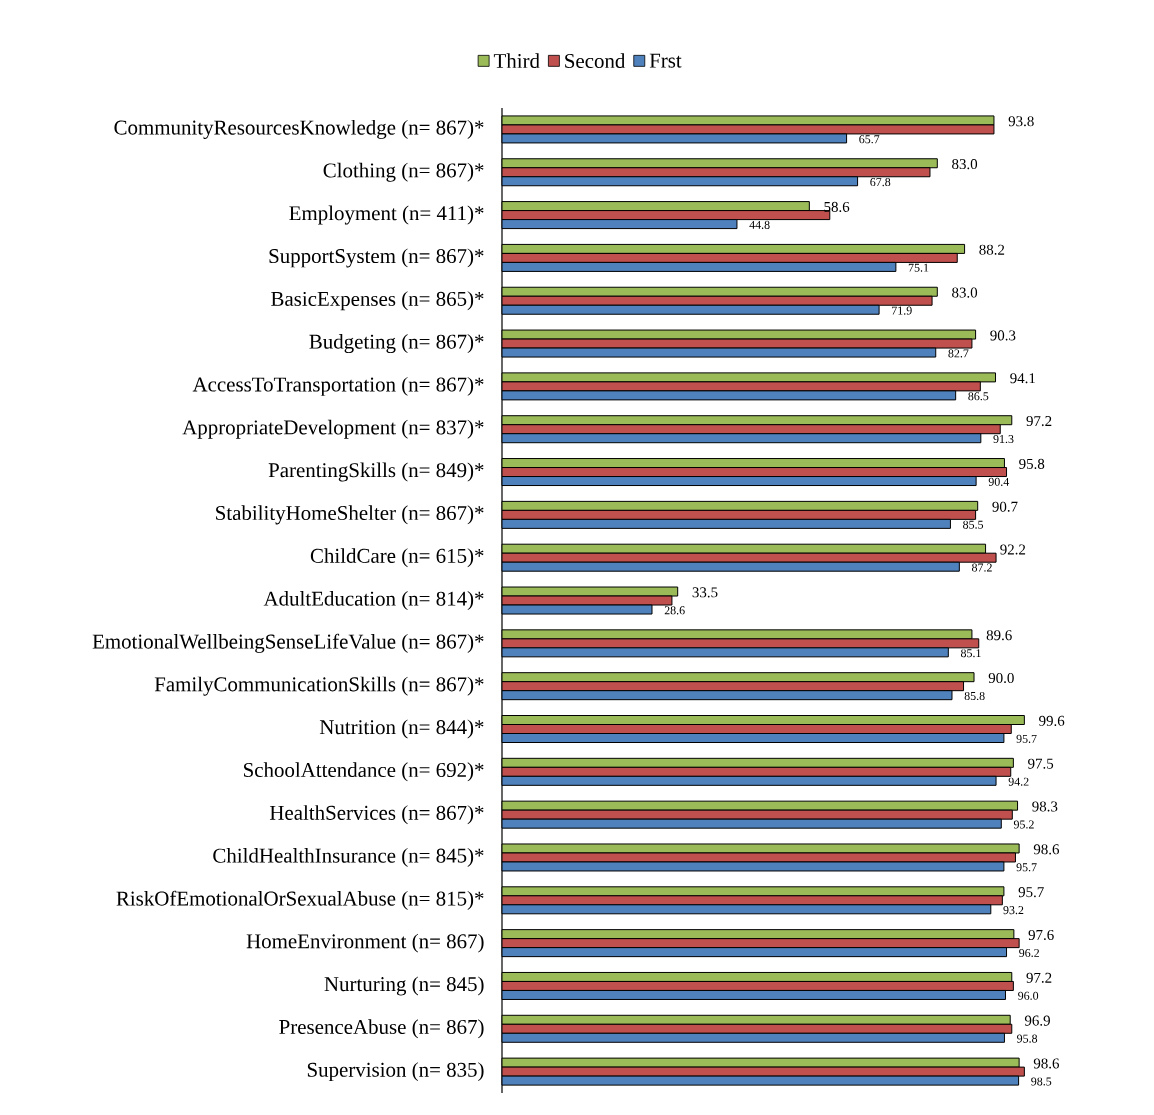 The height and width of the screenshot is (1115, 1154). What do you see at coordinates (595, 61) in the screenshot?
I see `legend-label: Second` at bounding box center [595, 61].